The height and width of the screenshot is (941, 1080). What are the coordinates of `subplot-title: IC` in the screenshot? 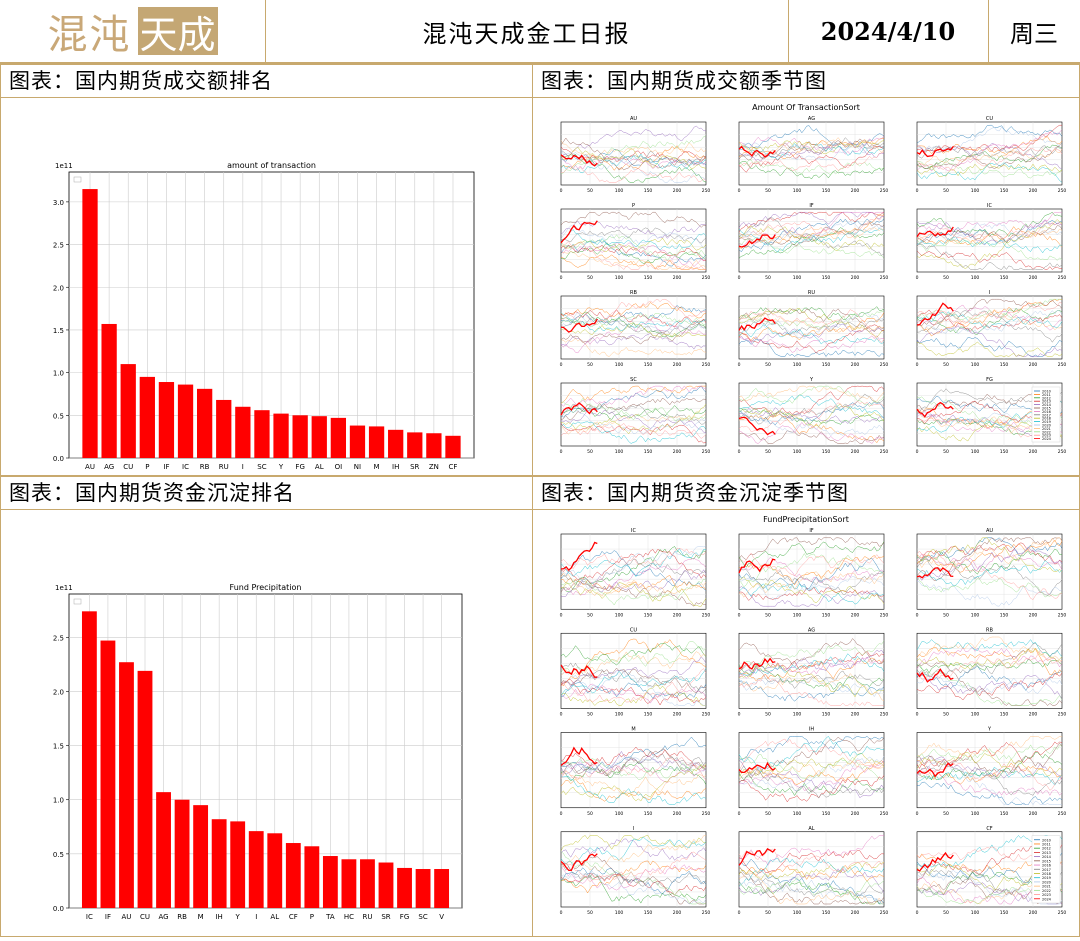 It's located at (989, 206).